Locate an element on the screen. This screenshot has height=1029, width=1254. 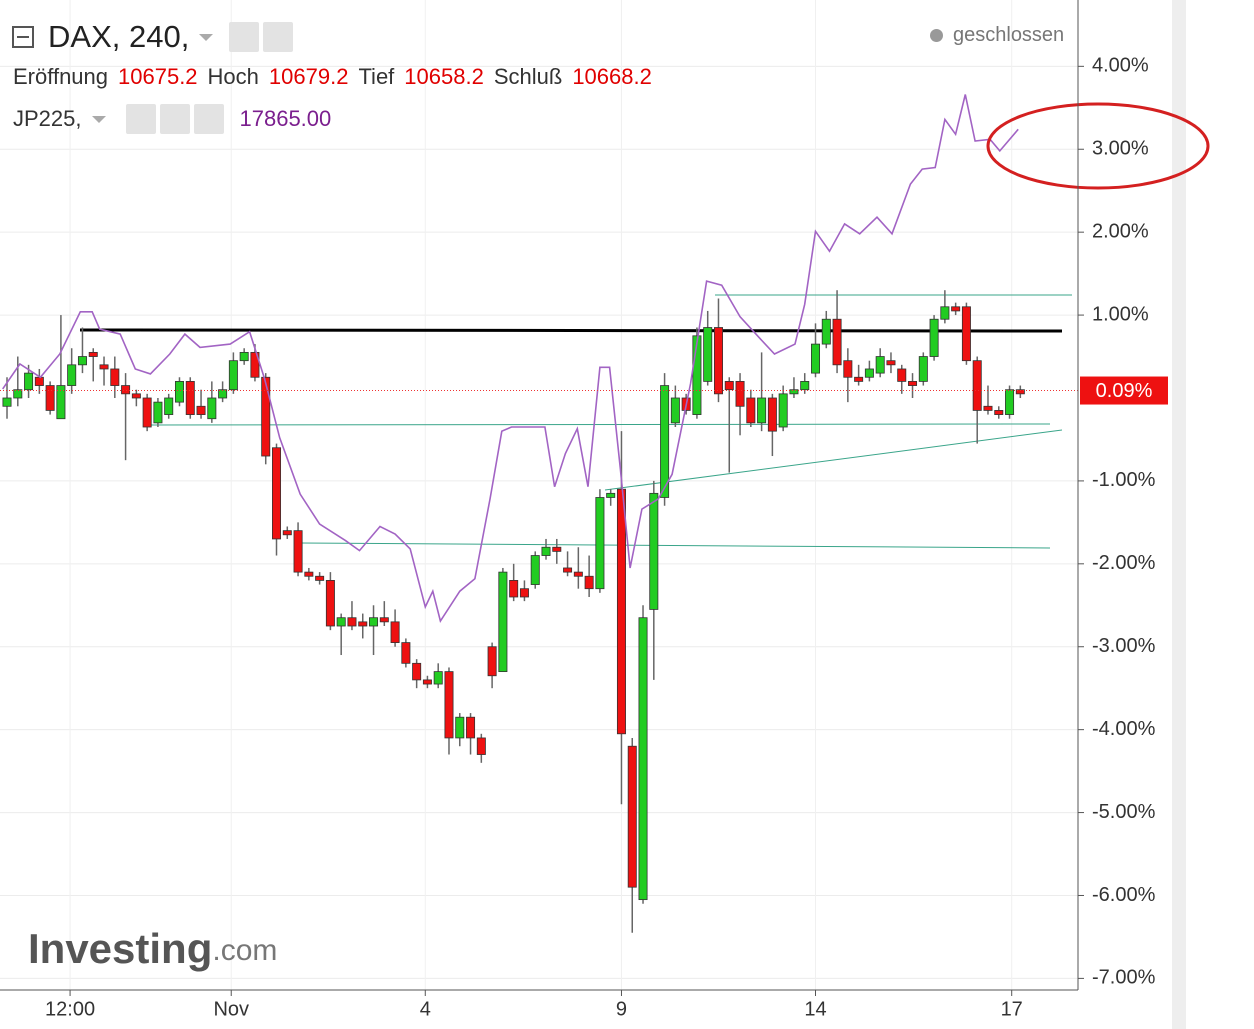
x-tick-label: 14 is located at coordinates (815, 1009).